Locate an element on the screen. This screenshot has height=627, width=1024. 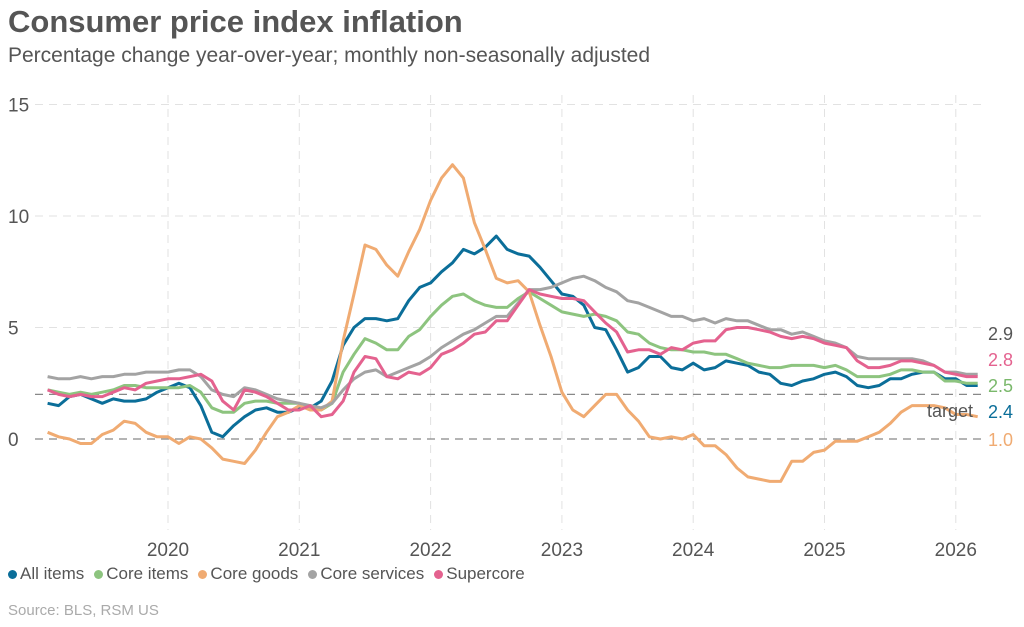
y-tick-label: 5 is located at coordinates (13, 329).